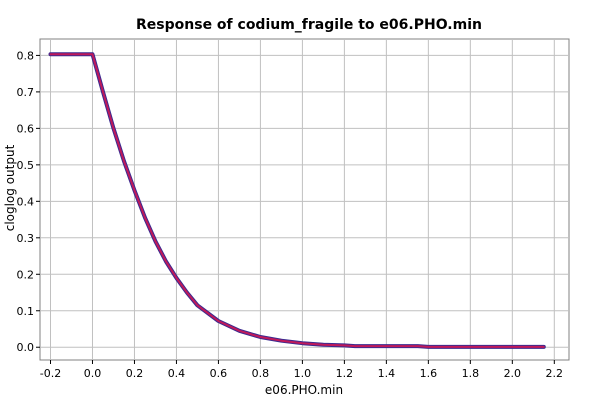 Image resolution: width=600 pixels, height=400 pixels. What do you see at coordinates (513, 373) in the screenshot?
I see `x-tick-label: 2.0` at bounding box center [513, 373].